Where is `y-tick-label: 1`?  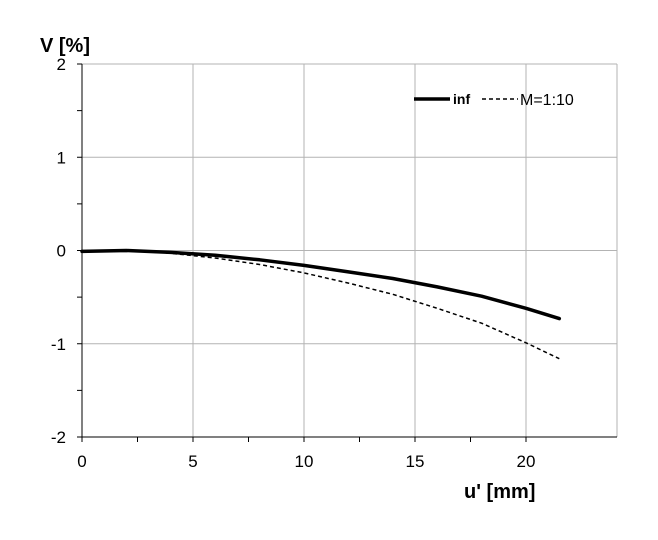
y-tick-label: 1 is located at coordinates (61, 157).